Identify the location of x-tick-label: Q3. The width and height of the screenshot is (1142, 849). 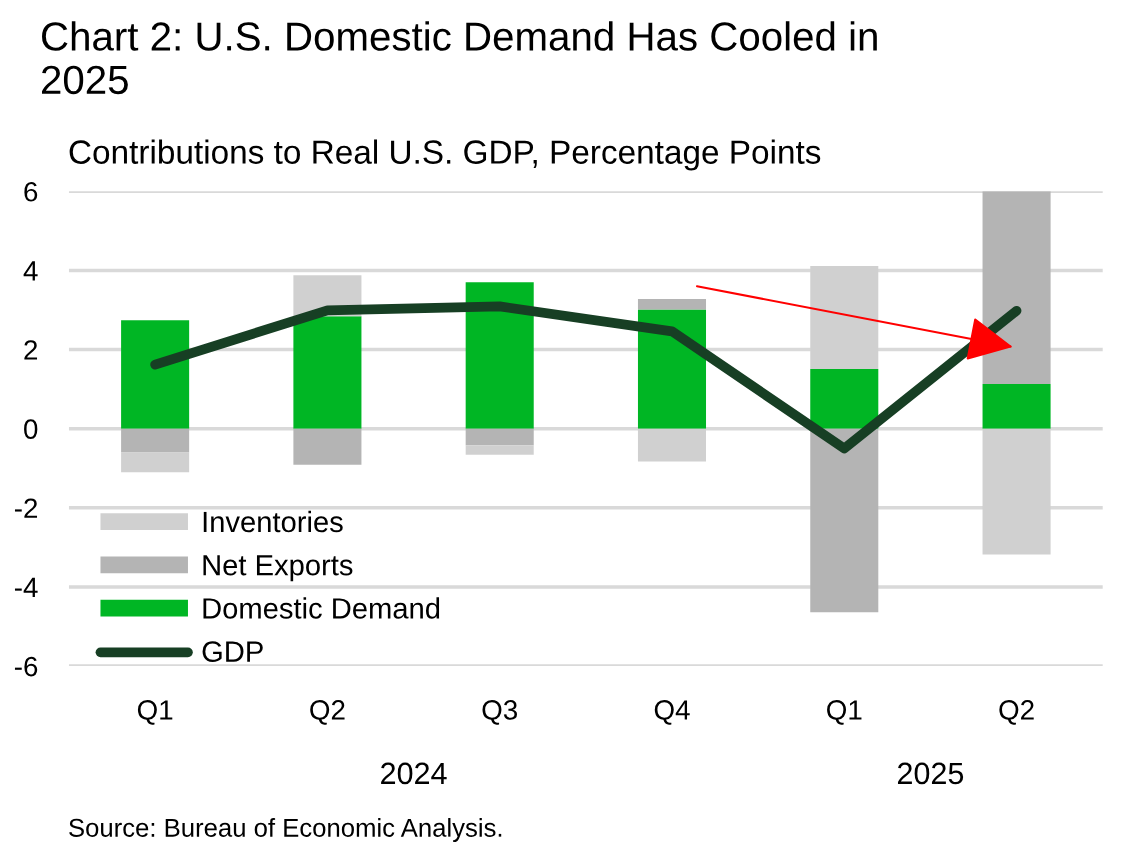
(500, 712).